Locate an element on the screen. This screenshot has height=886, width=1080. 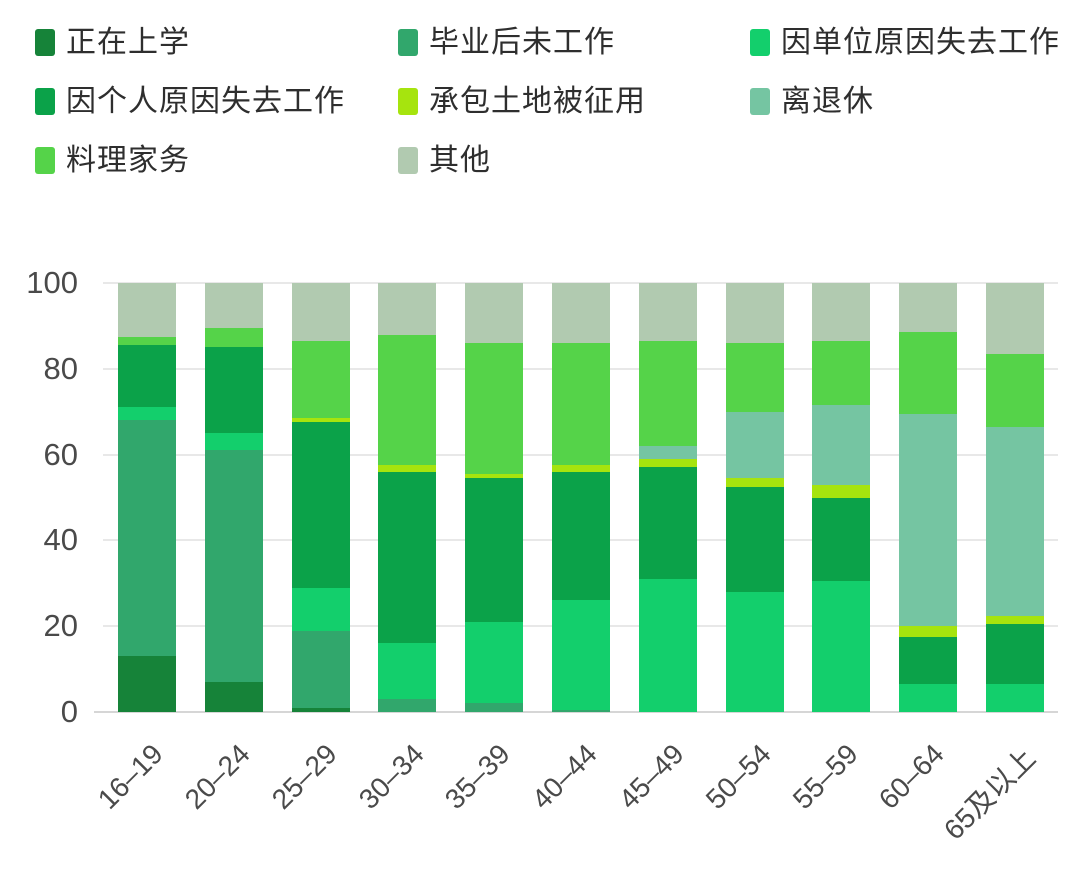
x-tick-label: 25–29 is located at coordinates (304, 776).